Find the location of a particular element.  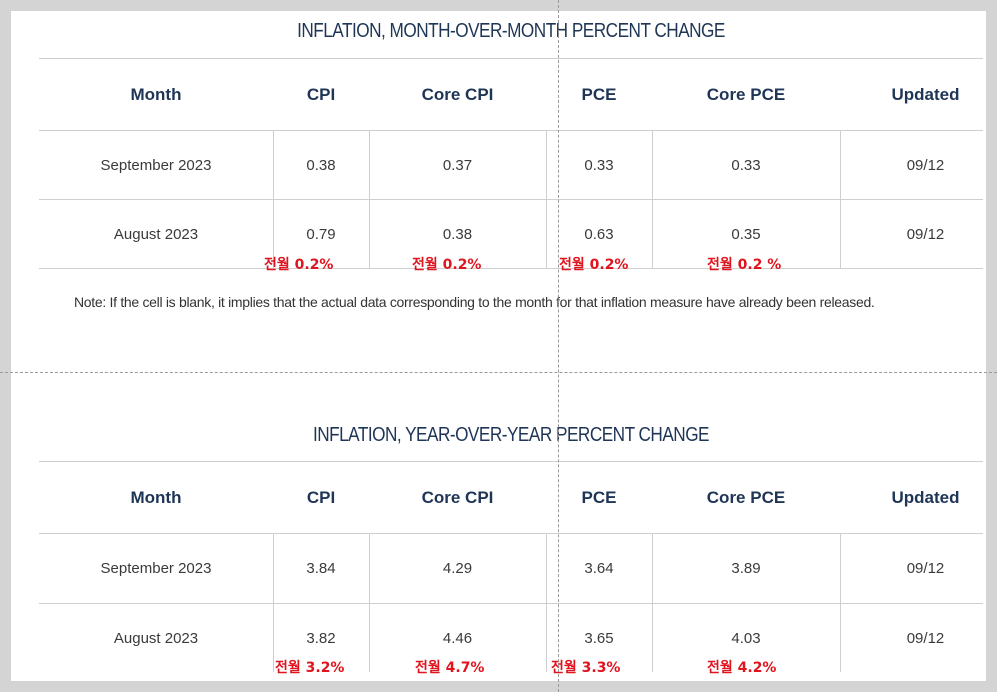

yoy-title: INFLATION, YEAR-OVER-YEAR PERCENT CHANGE is located at coordinates (511, 435).